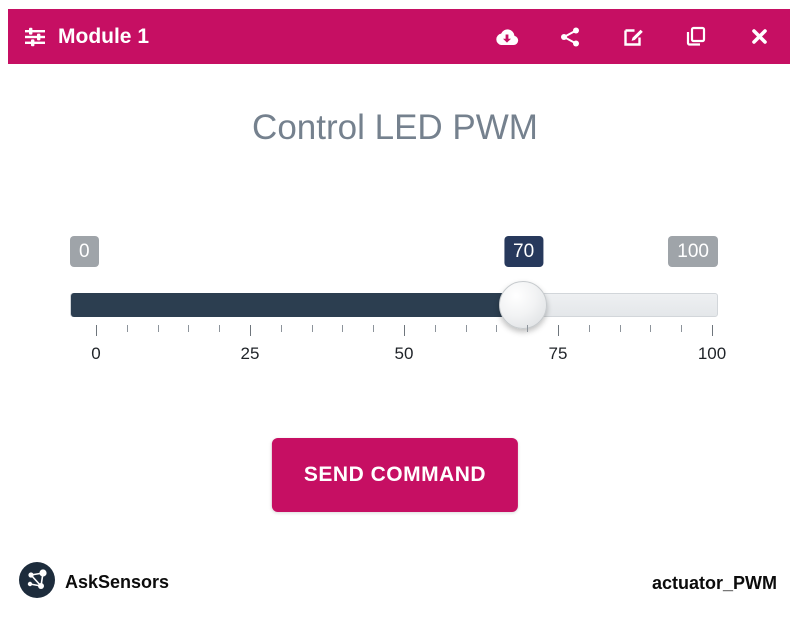 This screenshot has height=621, width=790. I want to click on slider-min-badge: 0, so click(84, 251).